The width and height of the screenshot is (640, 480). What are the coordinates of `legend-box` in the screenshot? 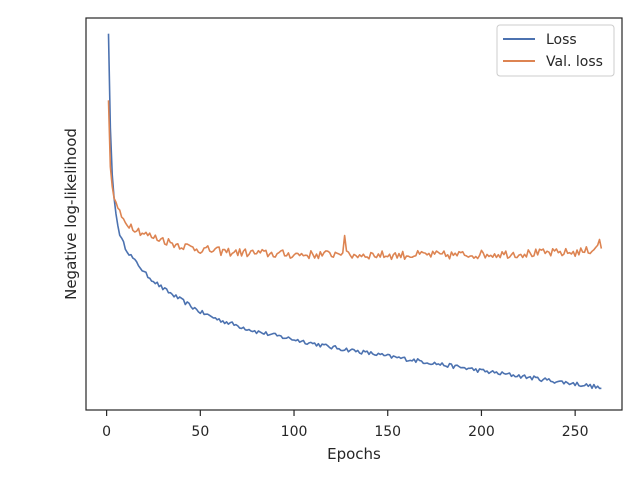 It's located at (555, 50).